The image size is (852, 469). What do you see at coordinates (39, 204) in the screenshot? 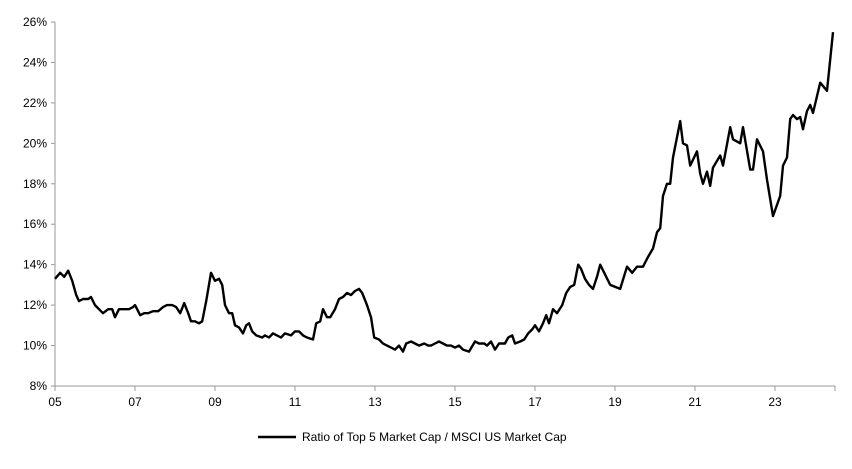
I see `y-axis: 8% 10% 12% 14% 16% 18% 20% 22% 24% 26%` at bounding box center [39, 204].